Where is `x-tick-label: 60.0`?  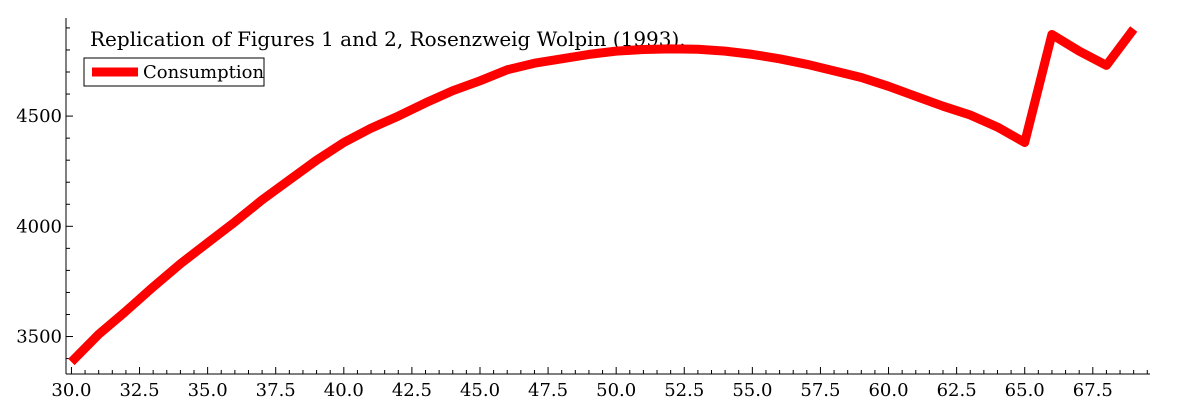
x-tick-label: 60.0 is located at coordinates (888, 390).